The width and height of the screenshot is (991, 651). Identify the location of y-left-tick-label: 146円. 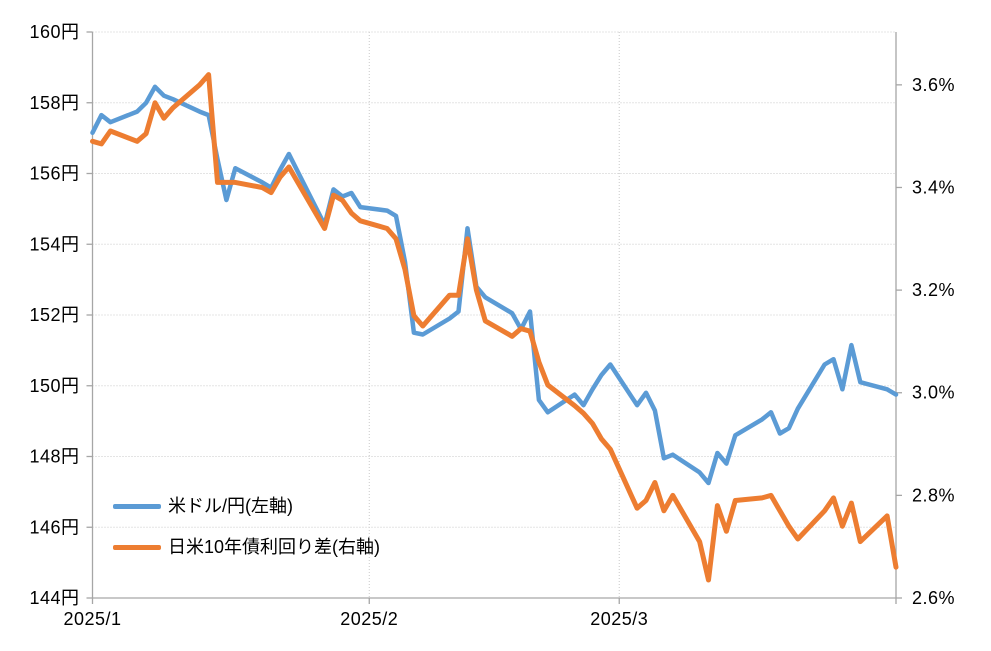
(54, 527).